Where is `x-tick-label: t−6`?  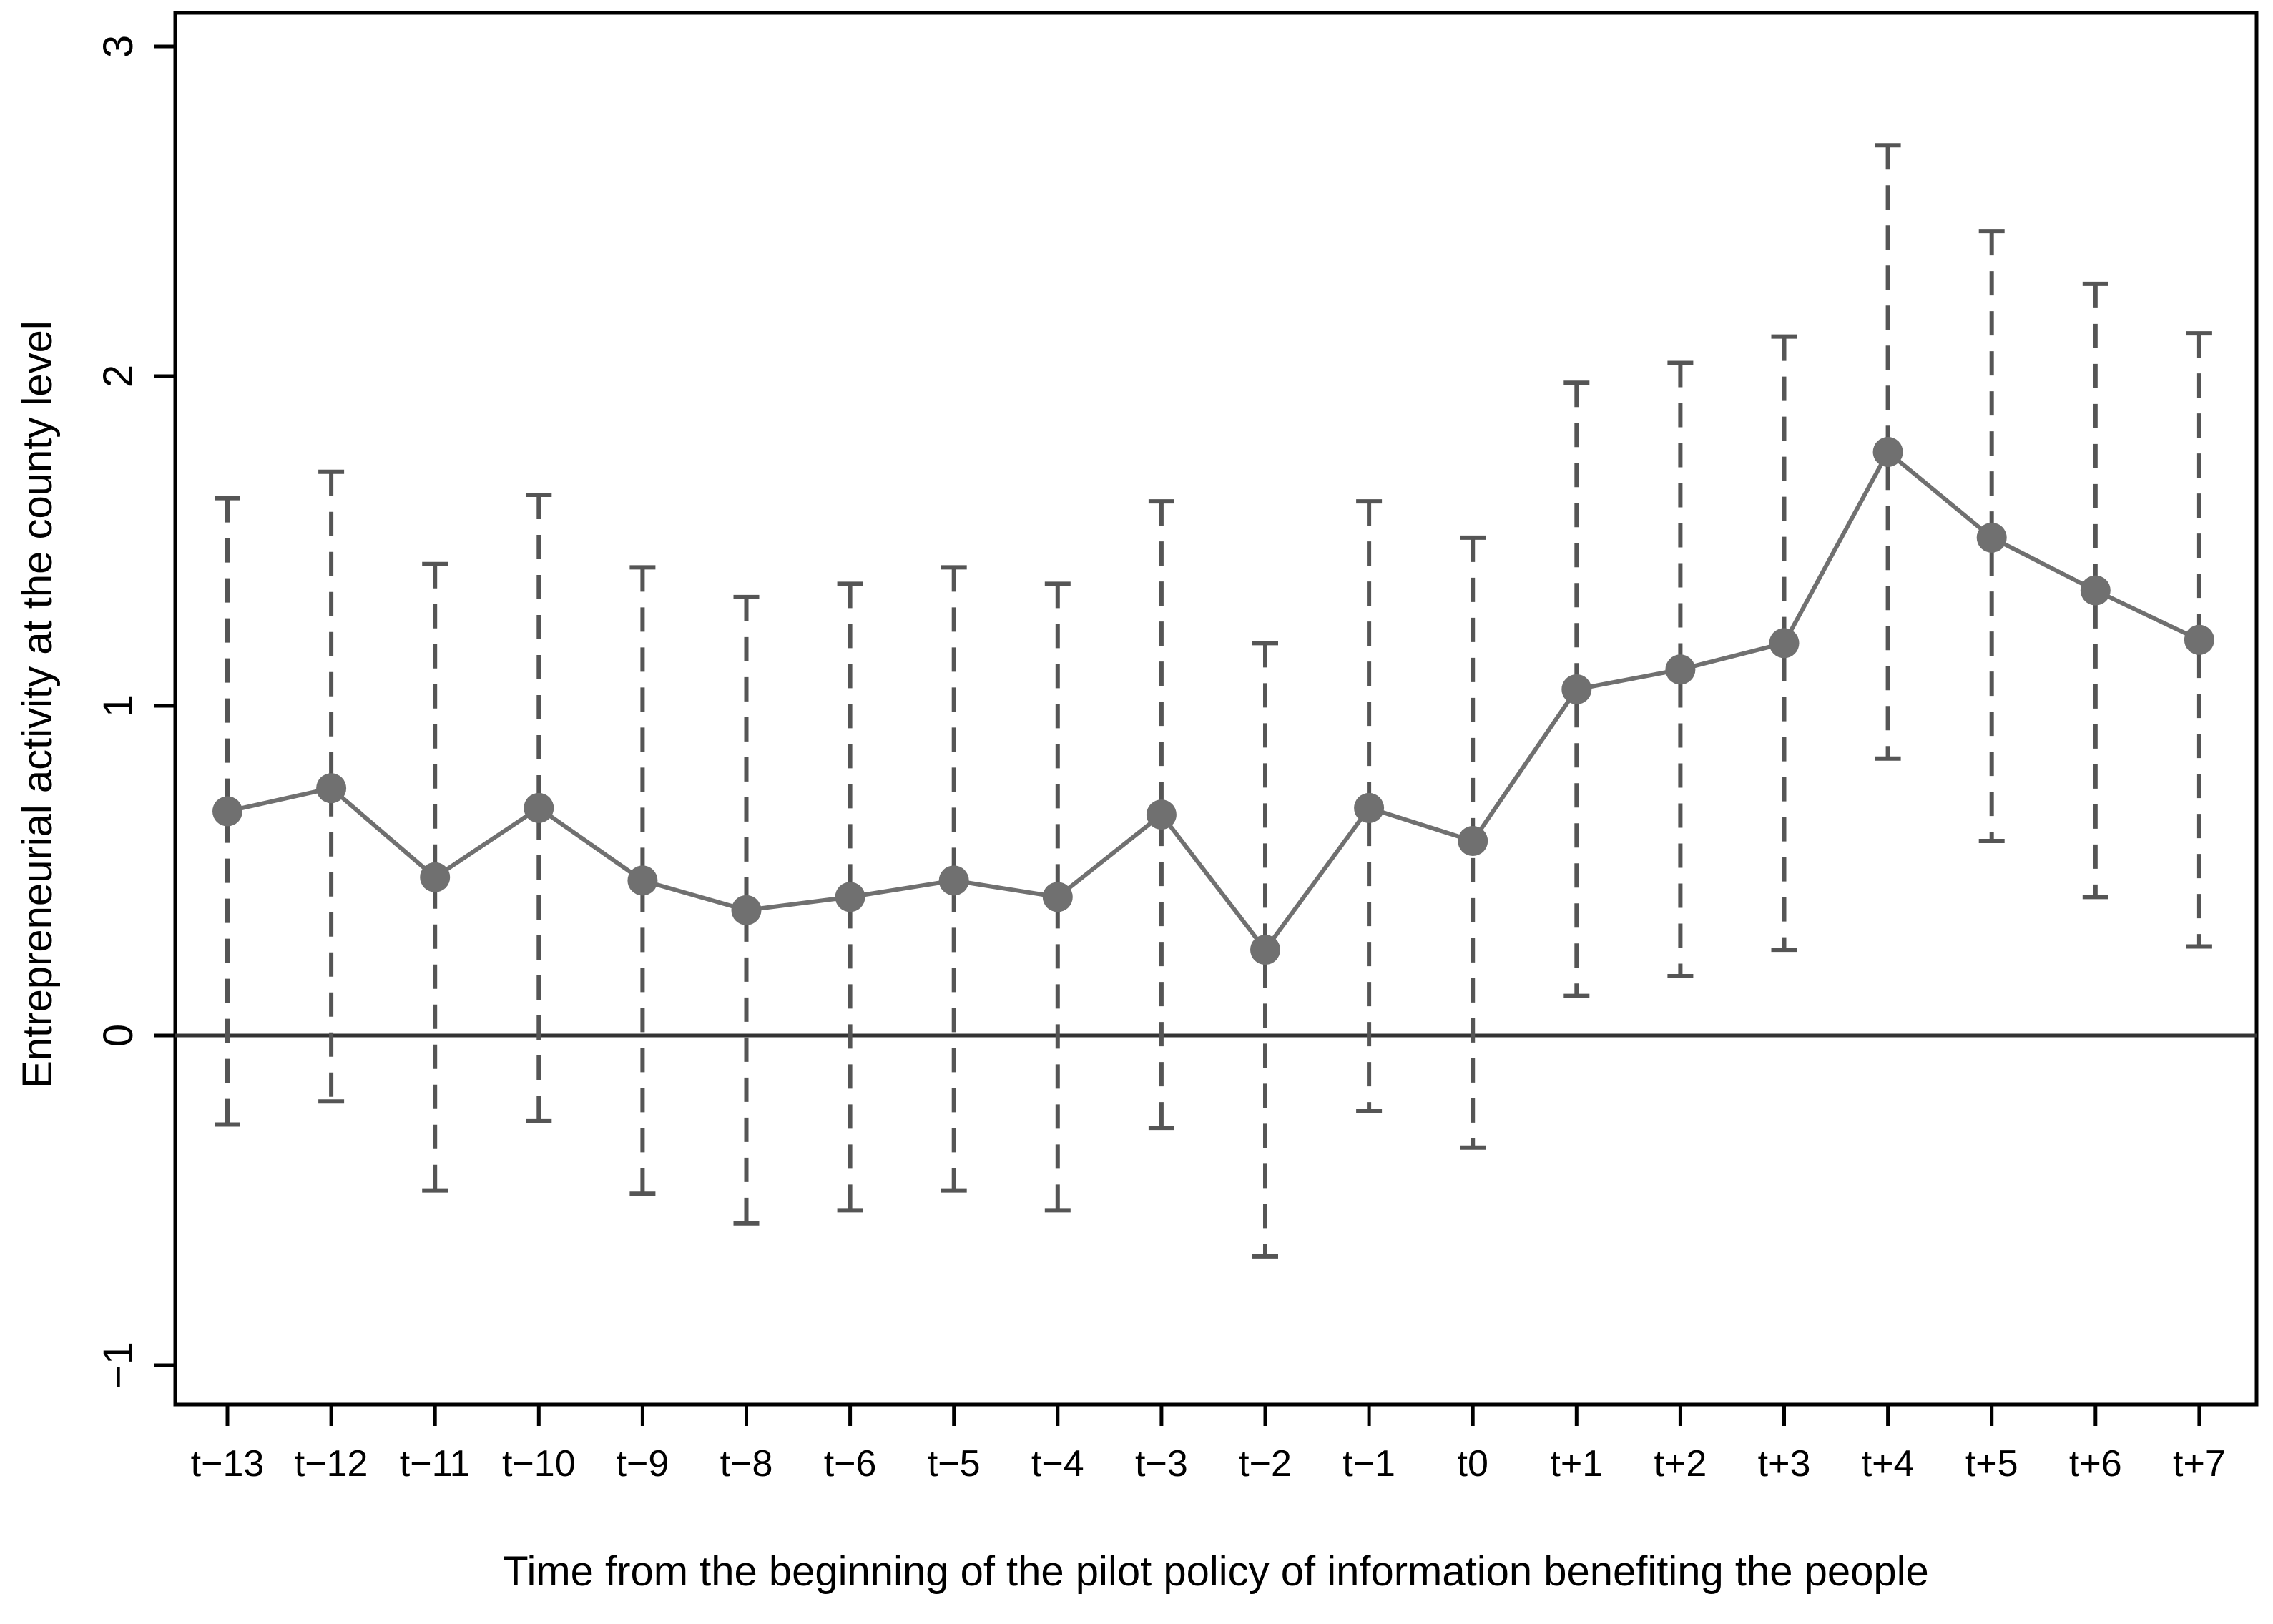 x-tick-label: t−6 is located at coordinates (850, 1464).